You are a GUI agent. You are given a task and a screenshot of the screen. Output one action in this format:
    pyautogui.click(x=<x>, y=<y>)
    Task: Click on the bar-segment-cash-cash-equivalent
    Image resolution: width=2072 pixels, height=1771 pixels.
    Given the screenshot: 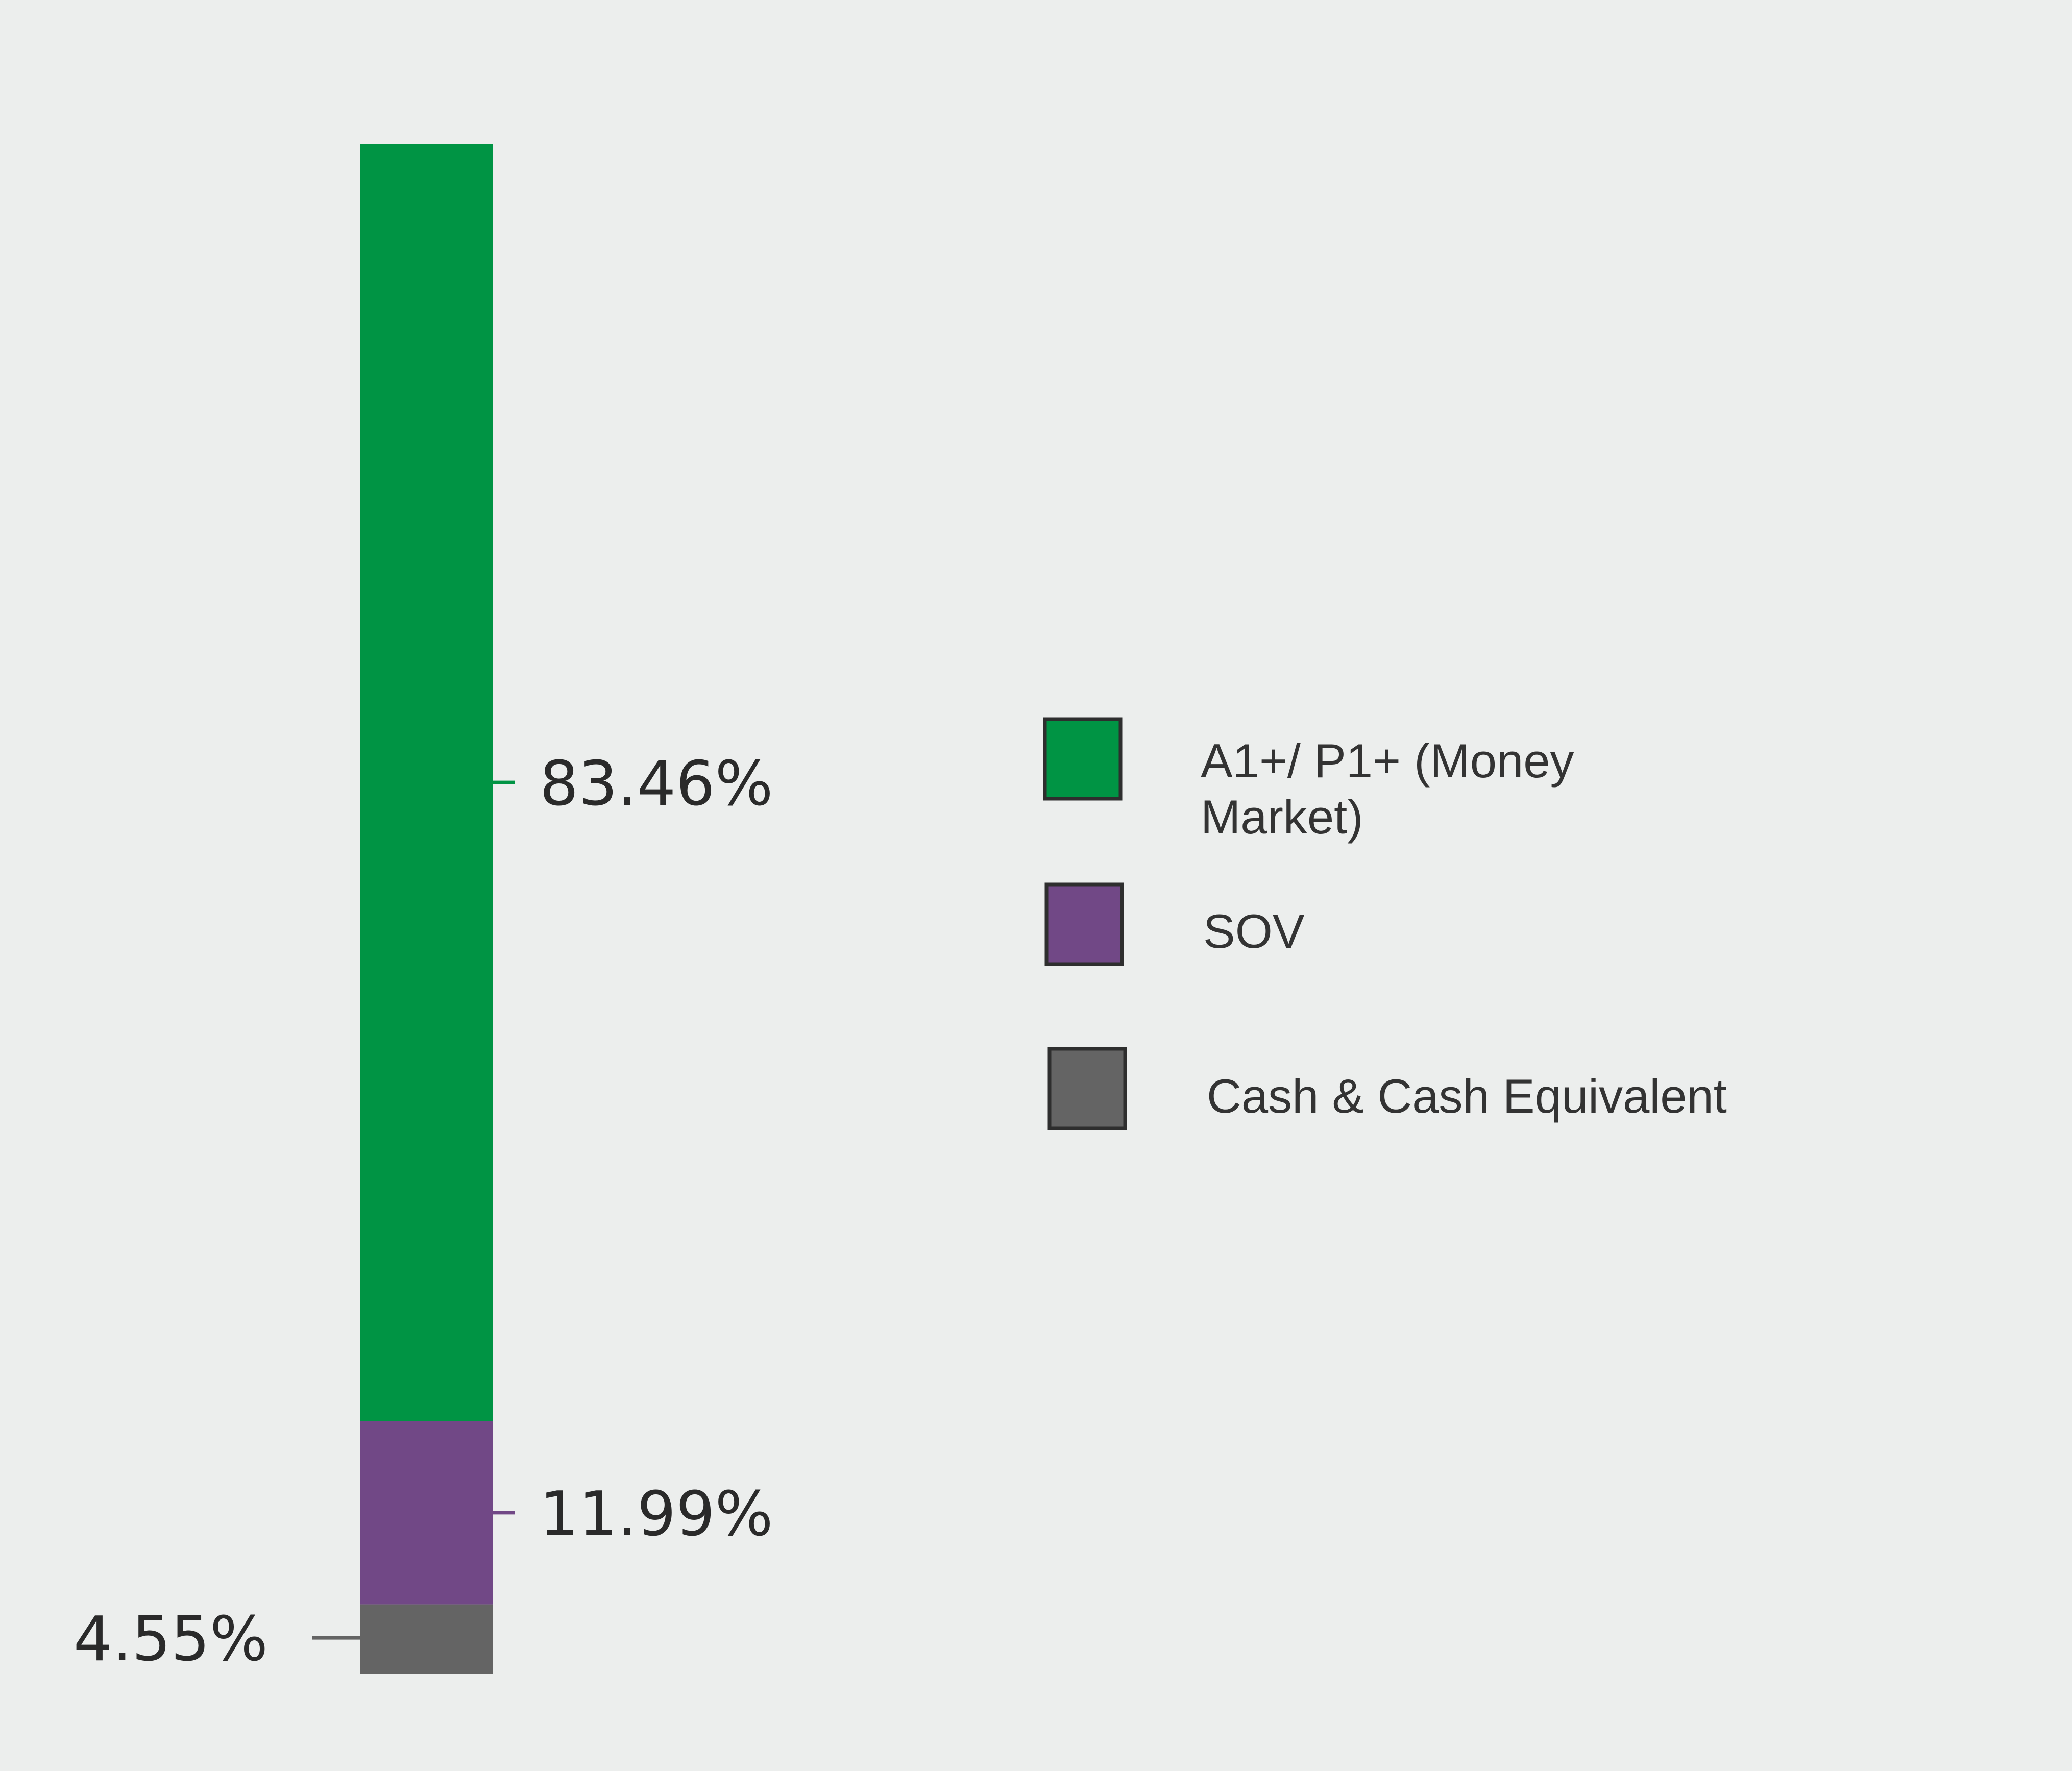 What is the action you would take?
    pyautogui.click(x=426, y=1639)
    